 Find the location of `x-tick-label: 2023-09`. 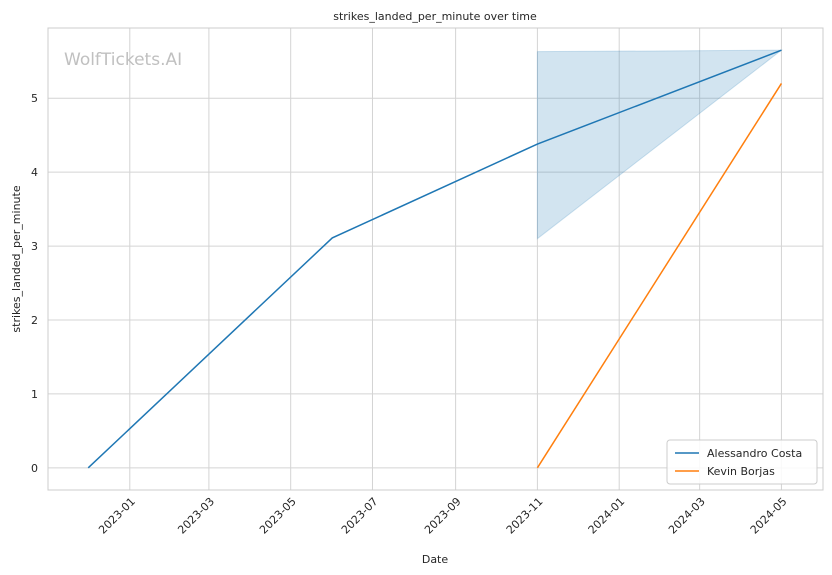

x-tick-label: 2023-09 is located at coordinates (443, 516).